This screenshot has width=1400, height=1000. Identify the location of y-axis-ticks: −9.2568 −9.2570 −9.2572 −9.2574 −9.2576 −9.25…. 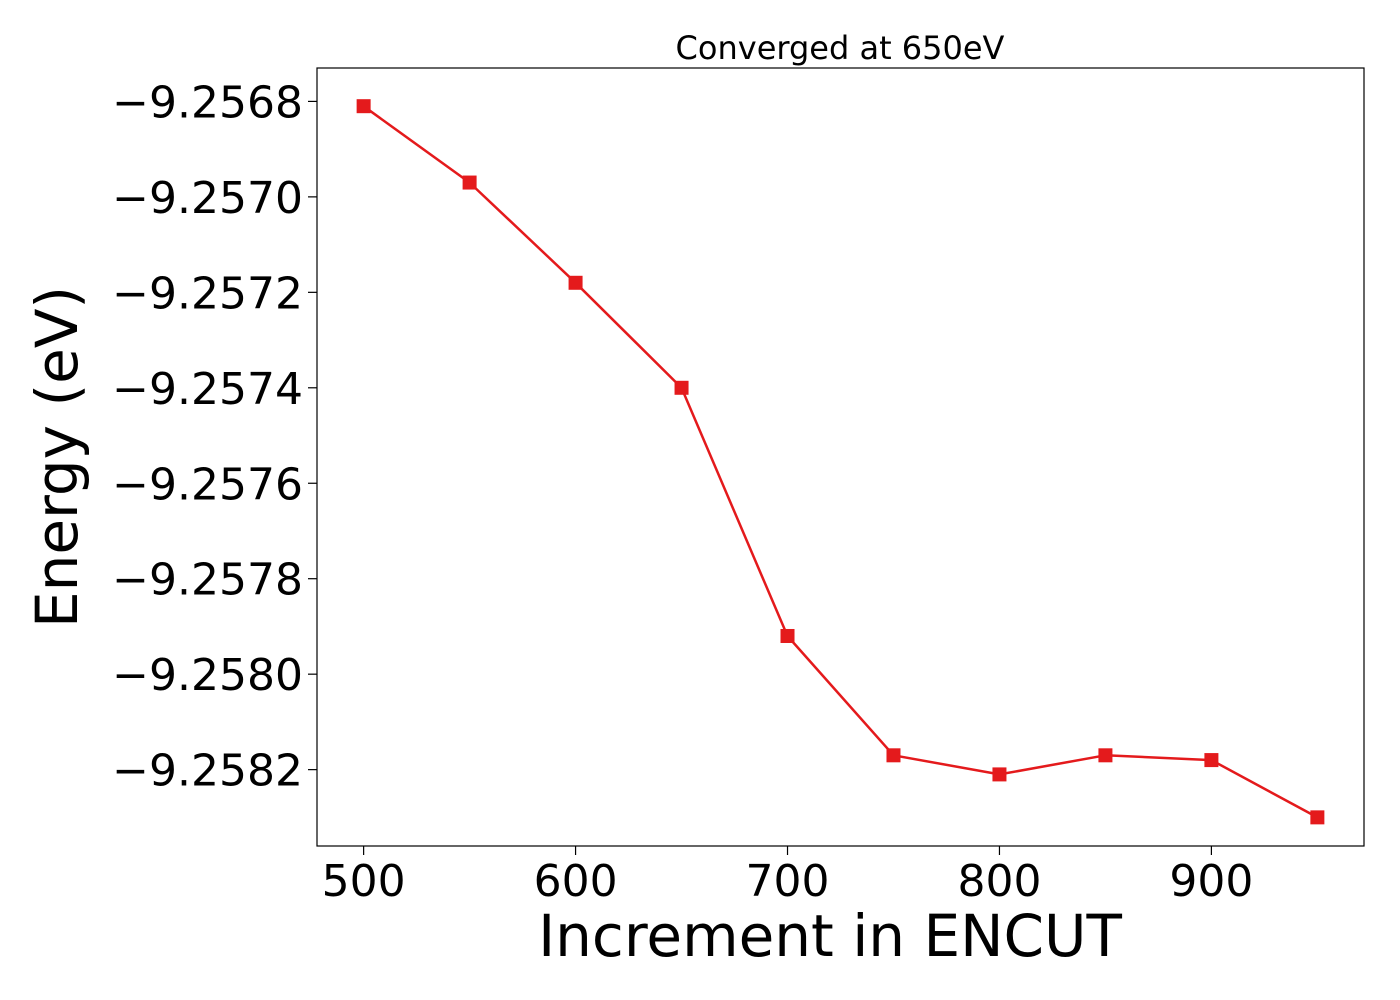
(214, 437).